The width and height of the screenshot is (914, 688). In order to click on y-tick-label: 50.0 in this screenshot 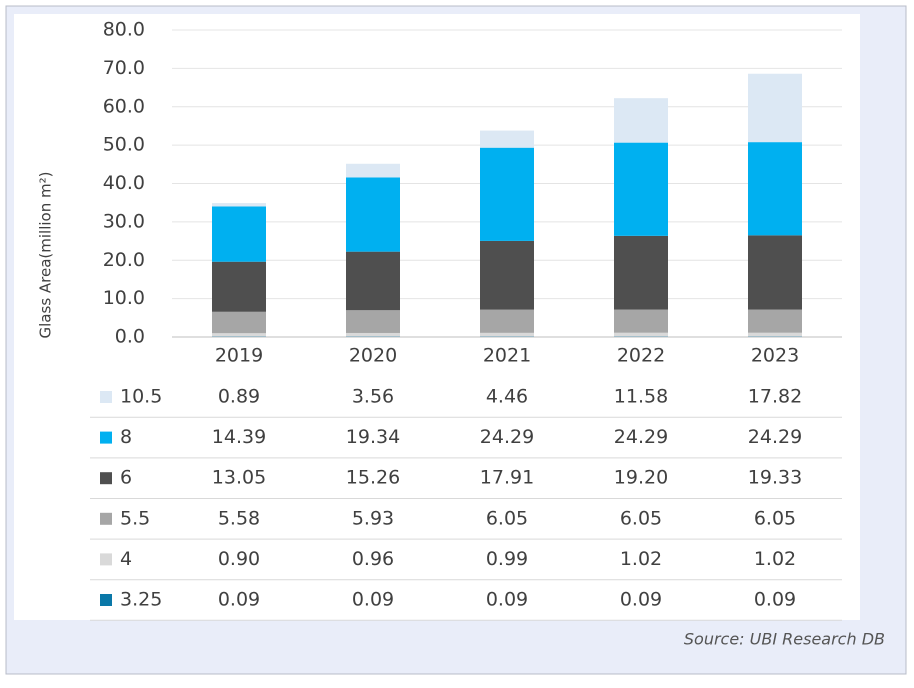, I will do `click(124, 145)`.